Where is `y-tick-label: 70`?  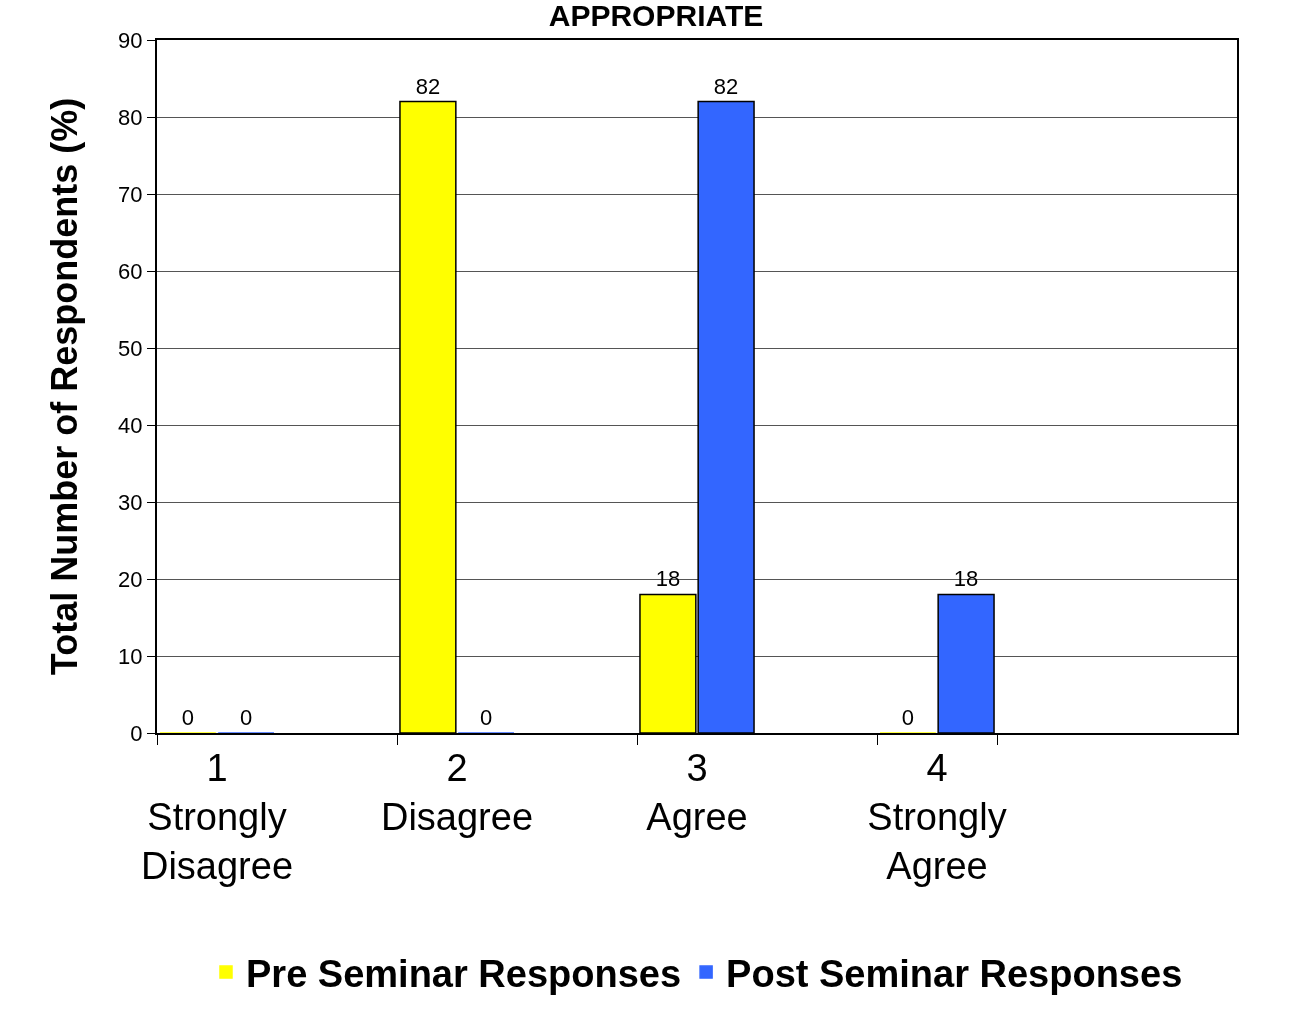 y-tick-label: 70 is located at coordinates (130, 194).